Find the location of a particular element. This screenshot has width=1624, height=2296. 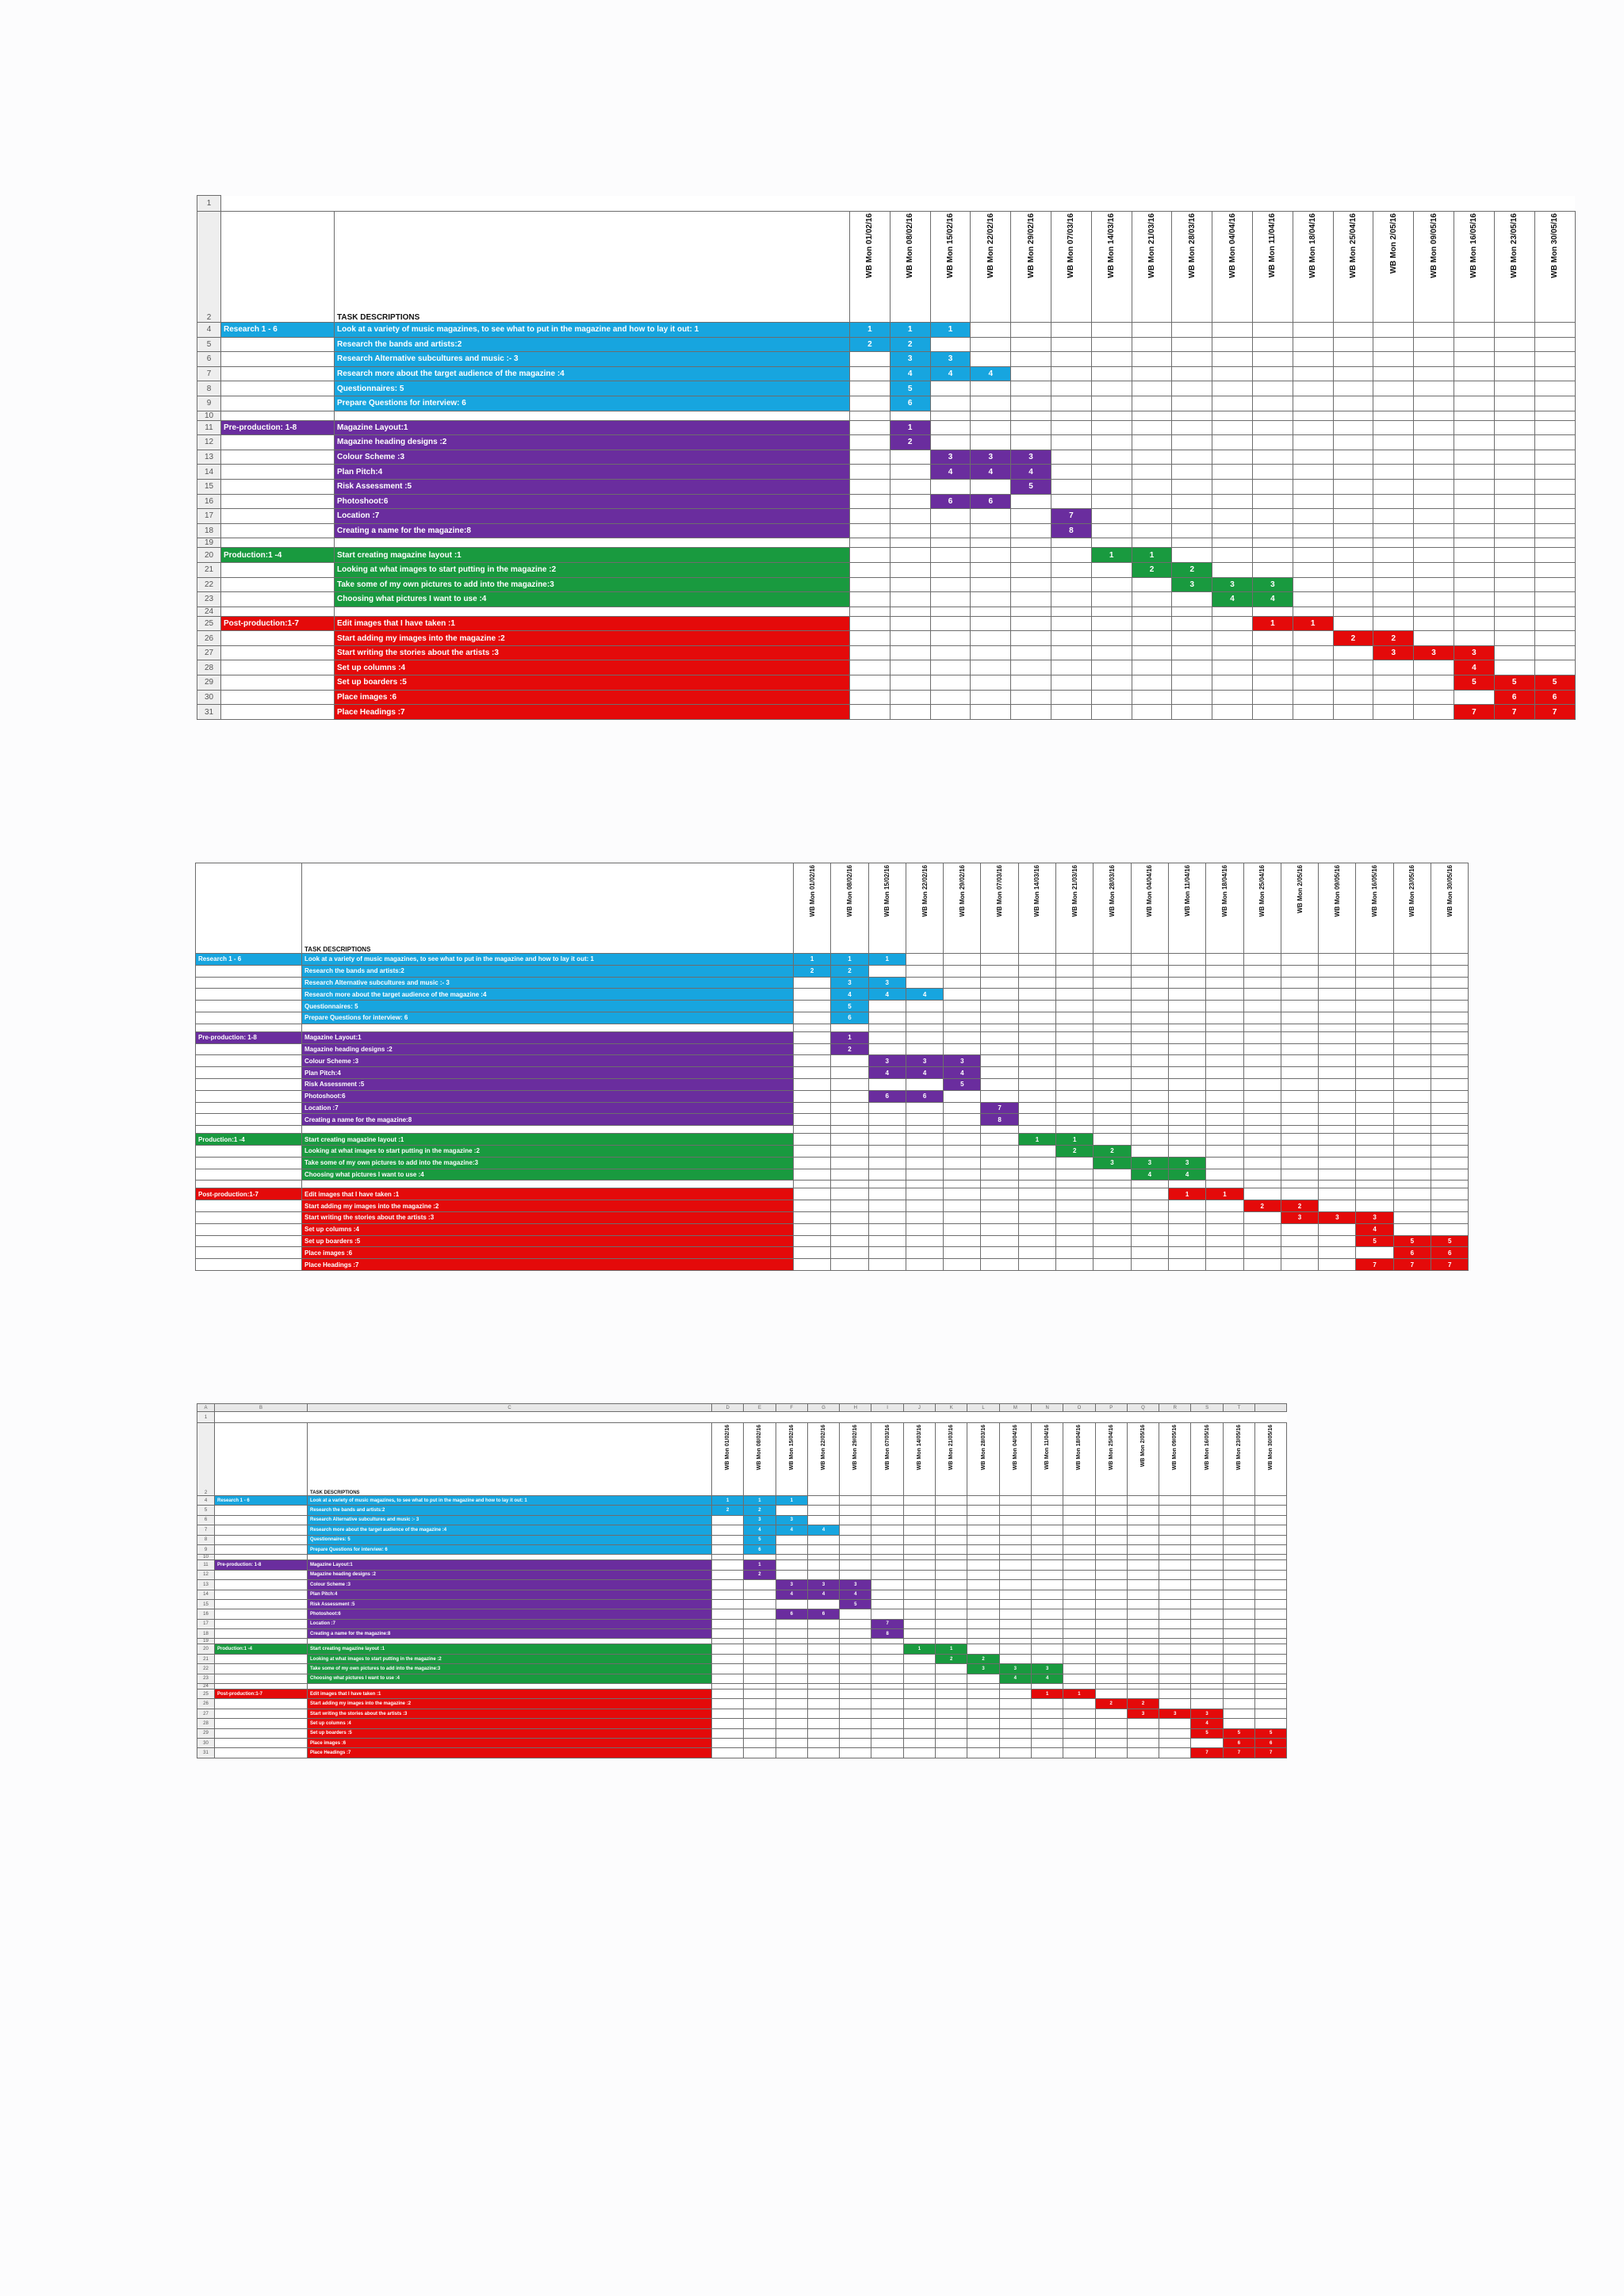

column-letter: L is located at coordinates (983, 1407).